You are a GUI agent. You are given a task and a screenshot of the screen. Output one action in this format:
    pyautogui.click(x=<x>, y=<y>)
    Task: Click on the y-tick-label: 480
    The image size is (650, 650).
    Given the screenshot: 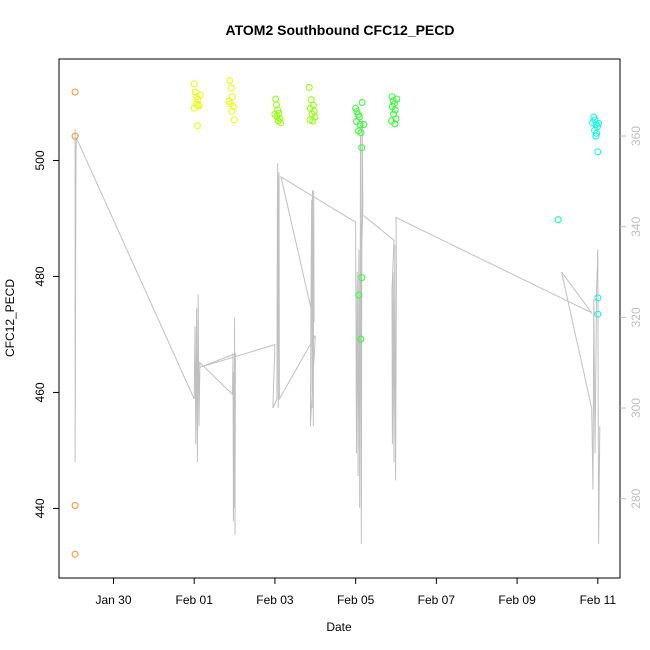 What is the action you would take?
    pyautogui.click(x=40, y=276)
    